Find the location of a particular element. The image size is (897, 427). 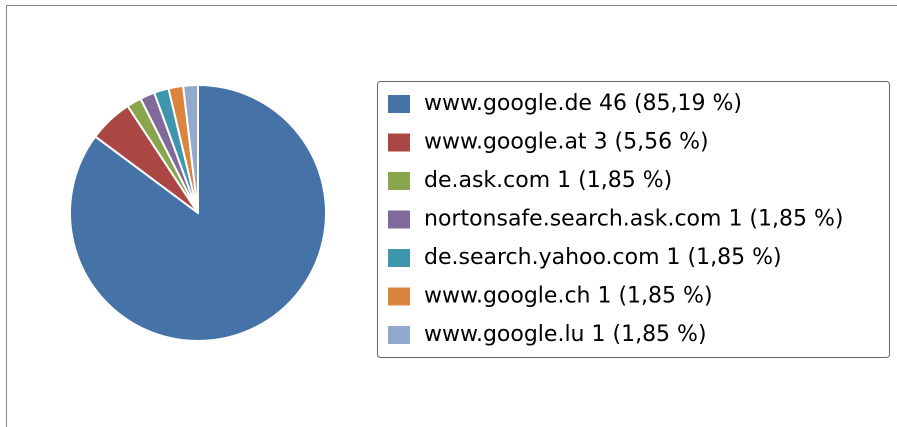

legend-name: www.google.de is located at coordinates (508, 103).